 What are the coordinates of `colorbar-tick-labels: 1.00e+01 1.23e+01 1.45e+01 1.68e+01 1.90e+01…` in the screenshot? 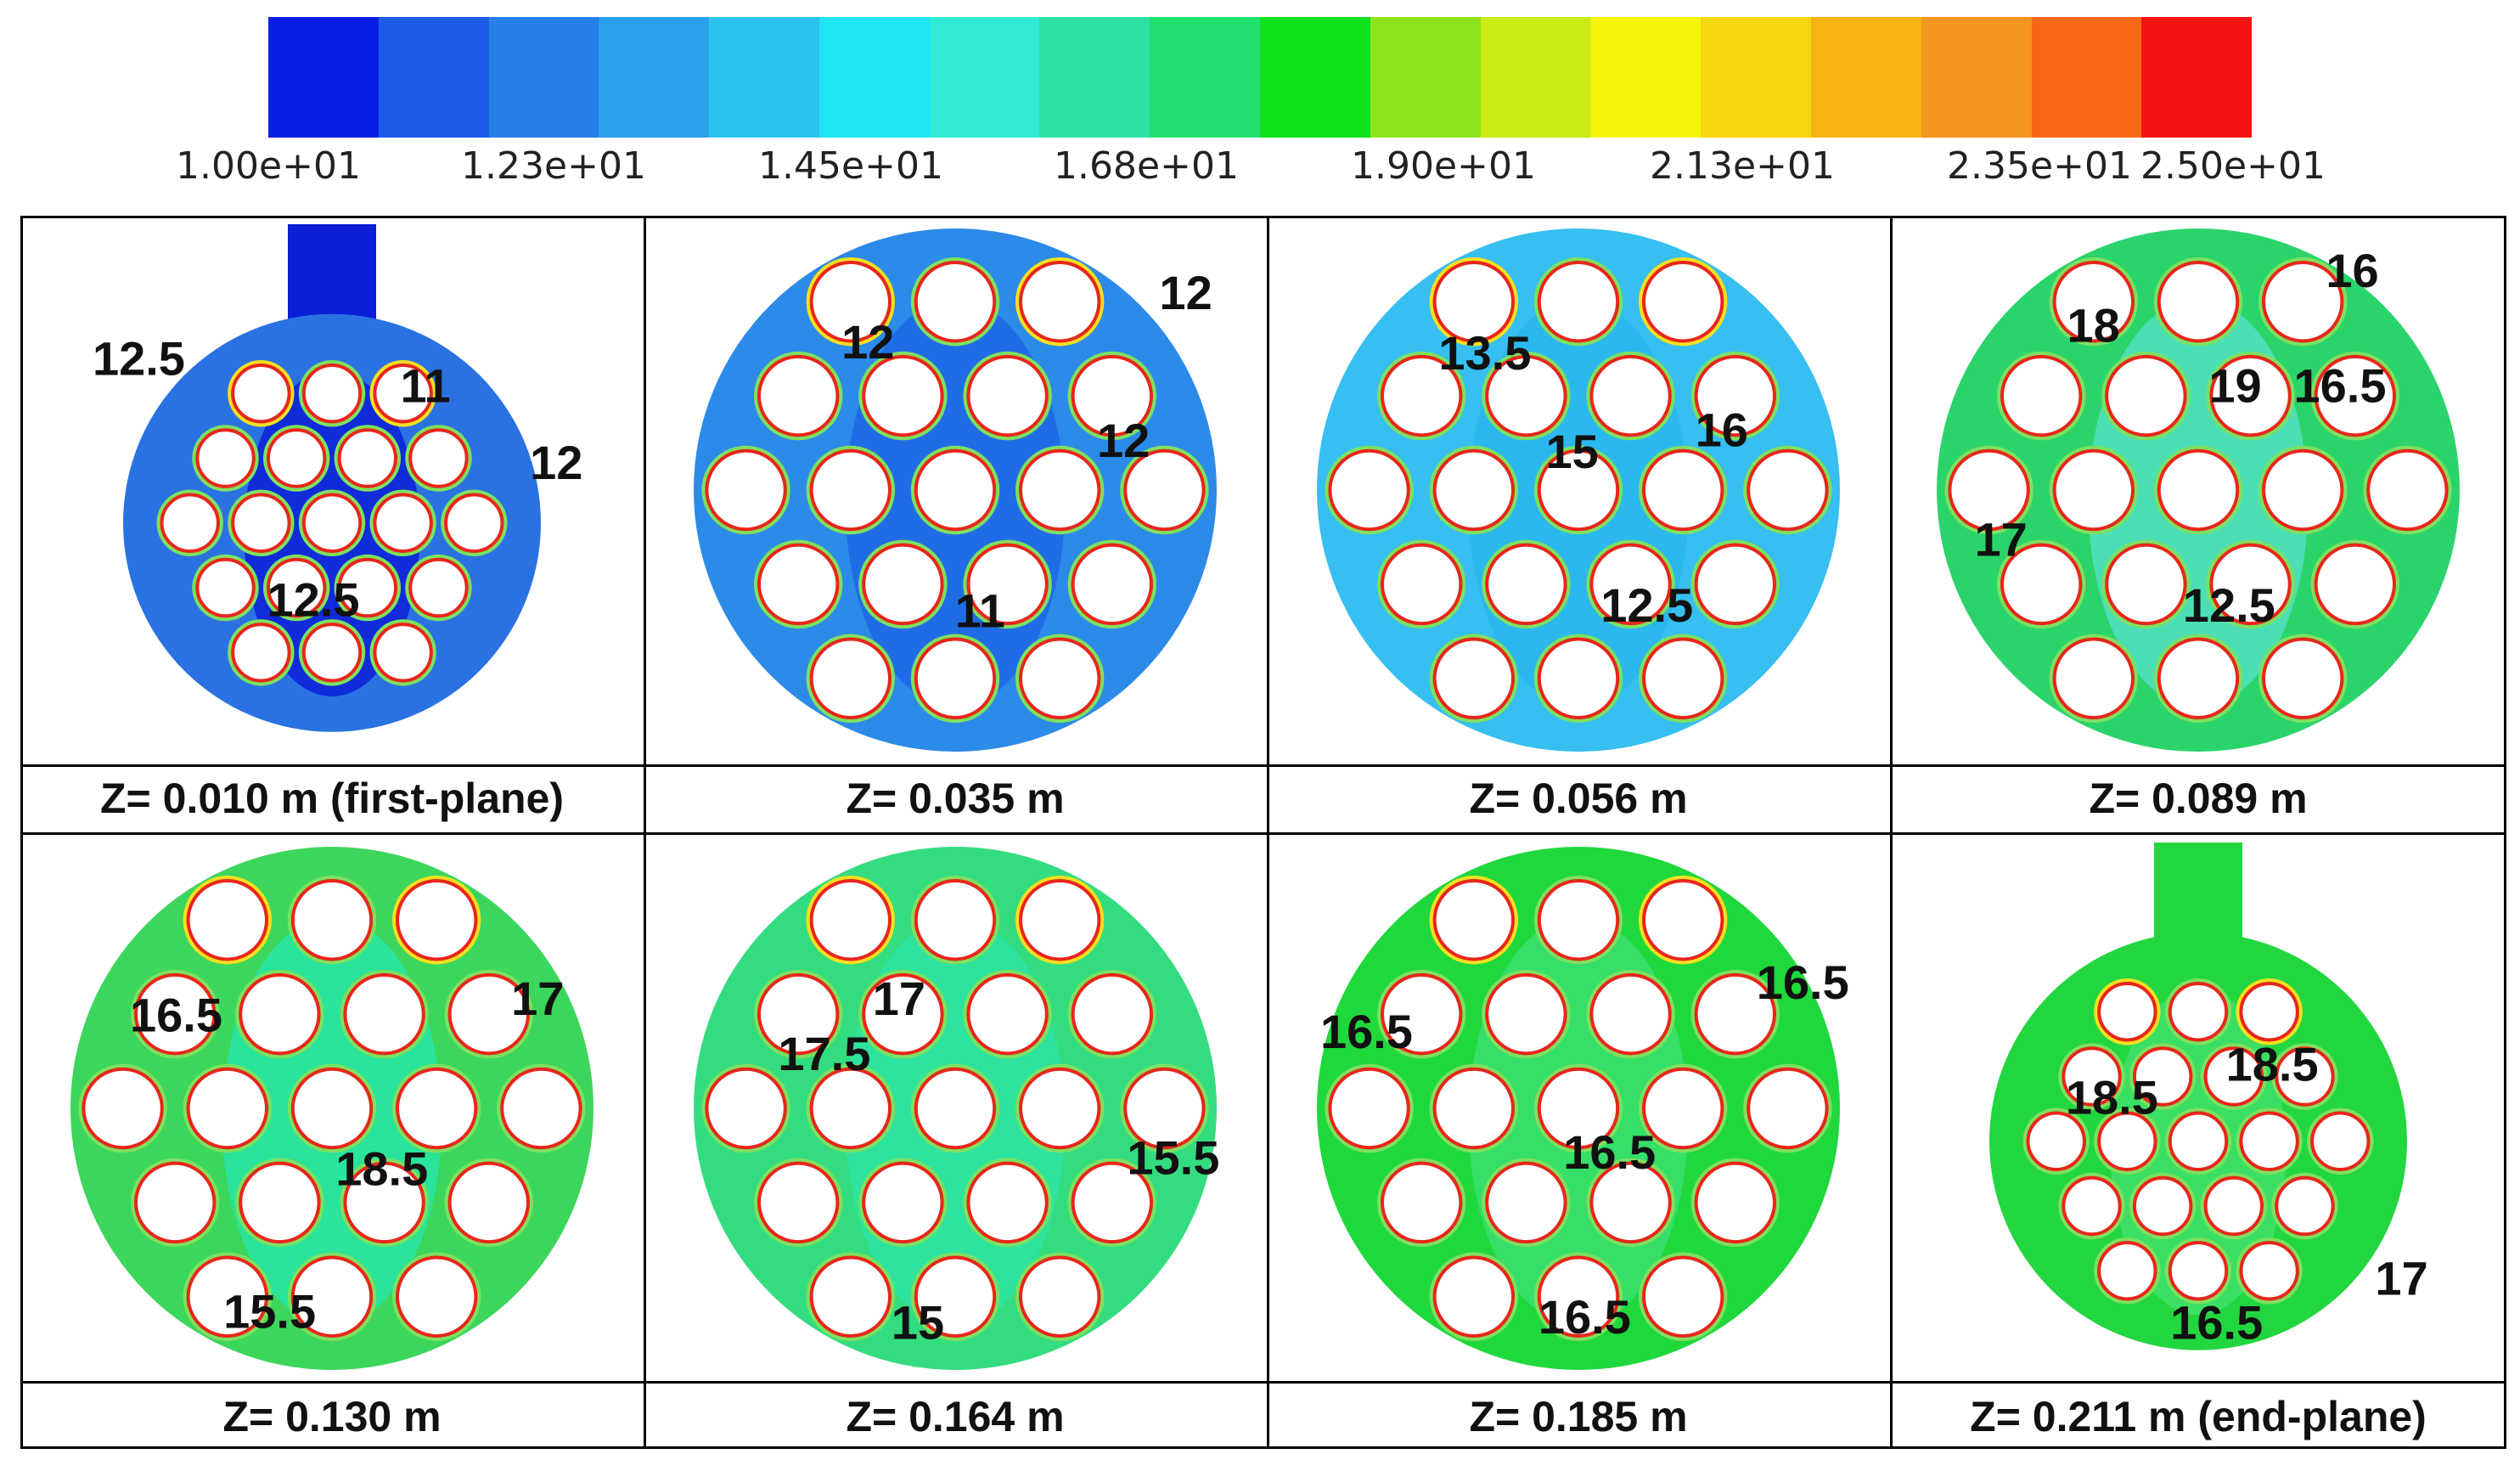 It's located at (1260, 170).